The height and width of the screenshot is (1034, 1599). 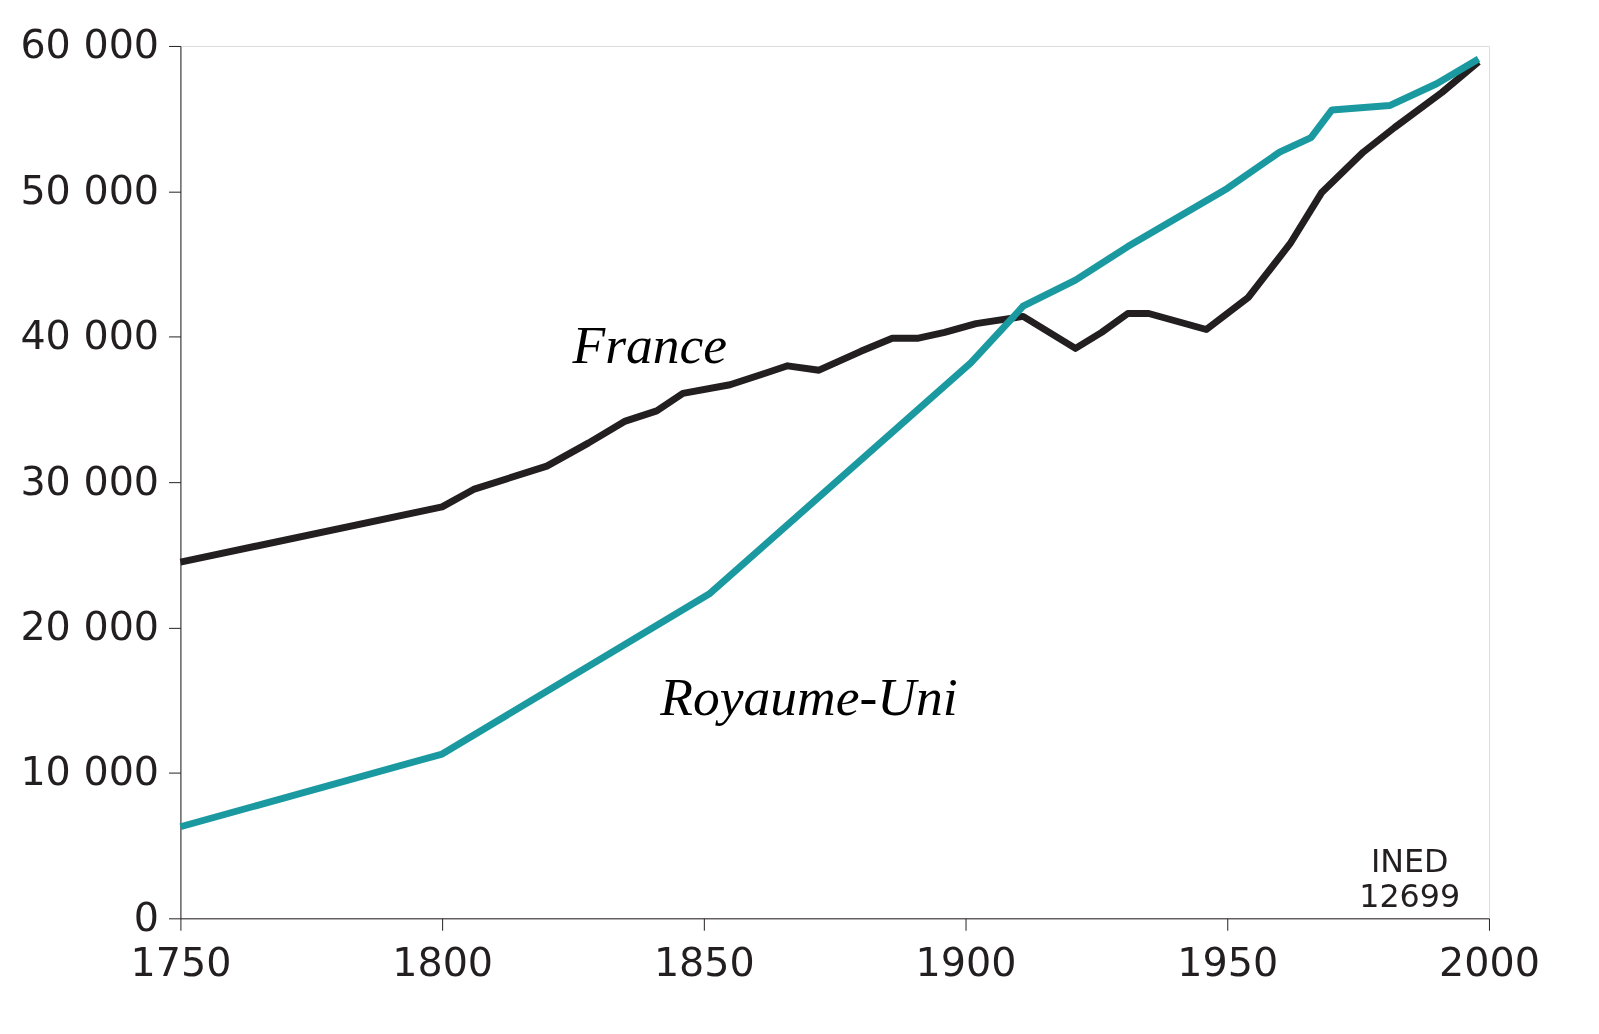 What do you see at coordinates (1228, 962) in the screenshot?
I see `x-tick-label: 1950` at bounding box center [1228, 962].